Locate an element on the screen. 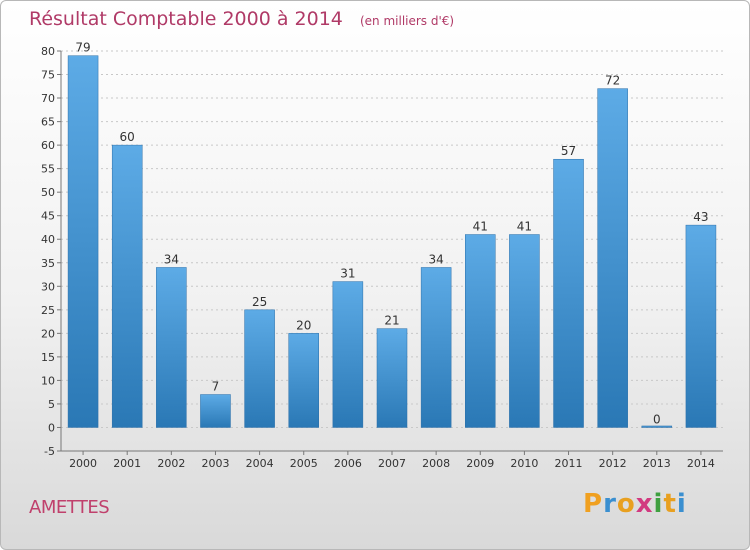  y-tick-label: 10 is located at coordinates (48, 380).